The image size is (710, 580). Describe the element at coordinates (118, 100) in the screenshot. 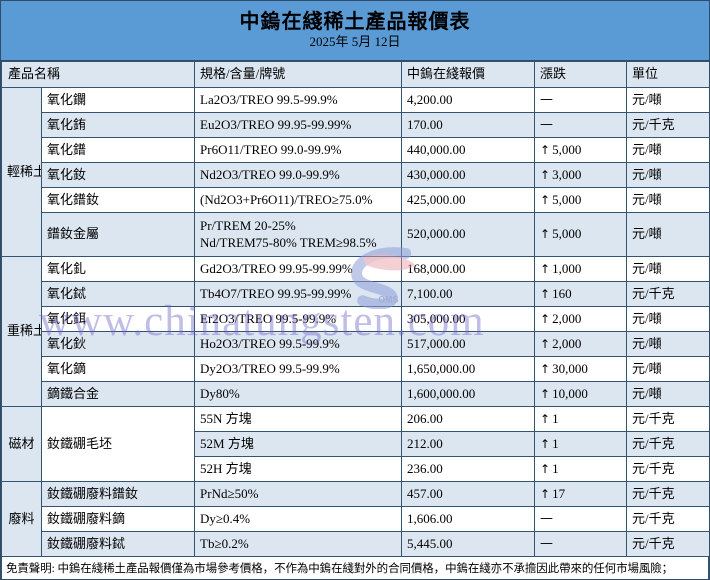

I see `product-name: 氧化鑭` at that location.